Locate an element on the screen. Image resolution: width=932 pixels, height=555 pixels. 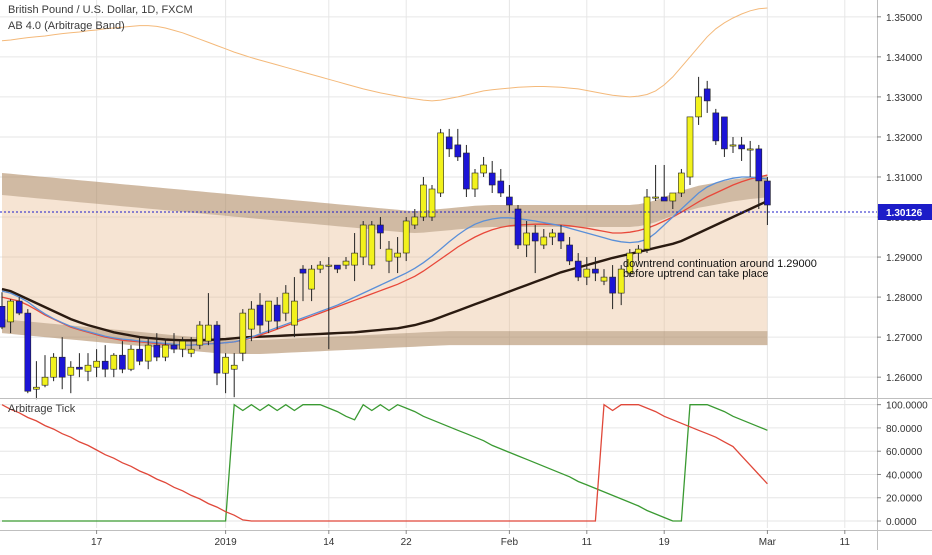
y-tick-label: 100.0000 is located at coordinates (907, 406).